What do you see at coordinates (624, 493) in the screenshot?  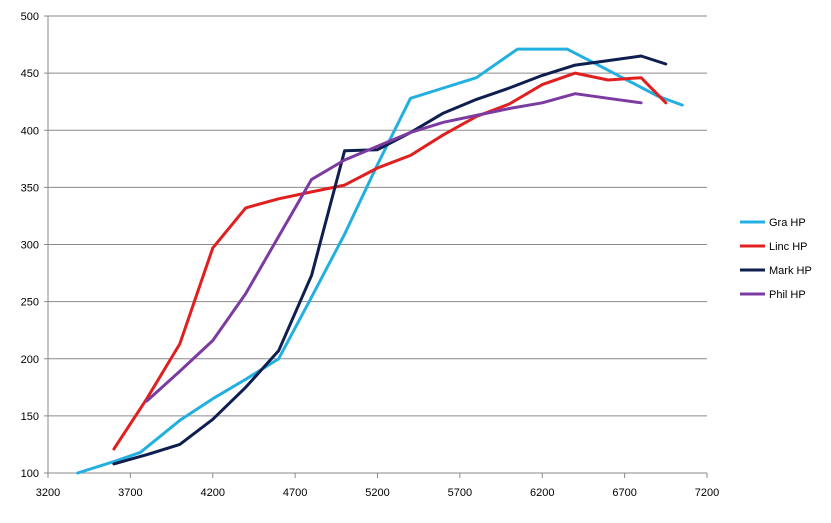 I see `x-tick-label: 6700` at bounding box center [624, 493].